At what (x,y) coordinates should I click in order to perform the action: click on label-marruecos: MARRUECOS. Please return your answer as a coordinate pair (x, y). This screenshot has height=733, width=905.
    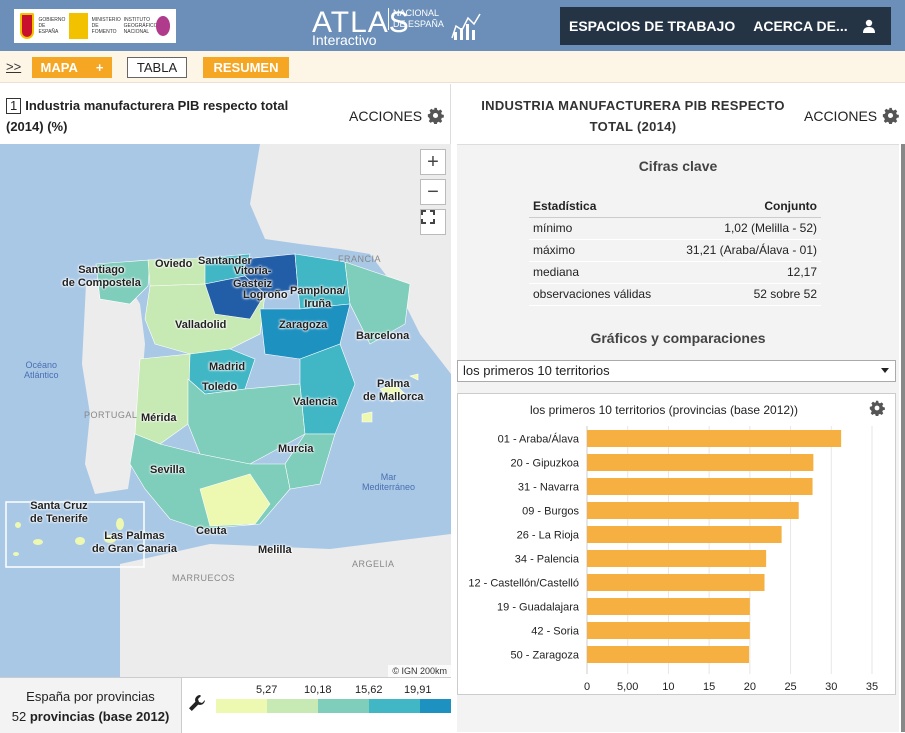
    Looking at the image, I should click on (204, 578).